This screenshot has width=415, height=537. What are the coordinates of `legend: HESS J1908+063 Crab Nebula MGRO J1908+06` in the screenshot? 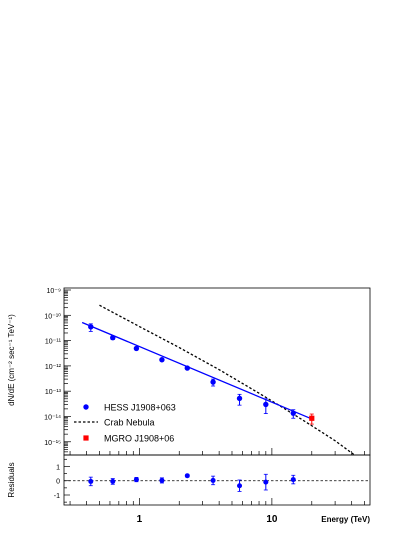 It's located at (125, 423).